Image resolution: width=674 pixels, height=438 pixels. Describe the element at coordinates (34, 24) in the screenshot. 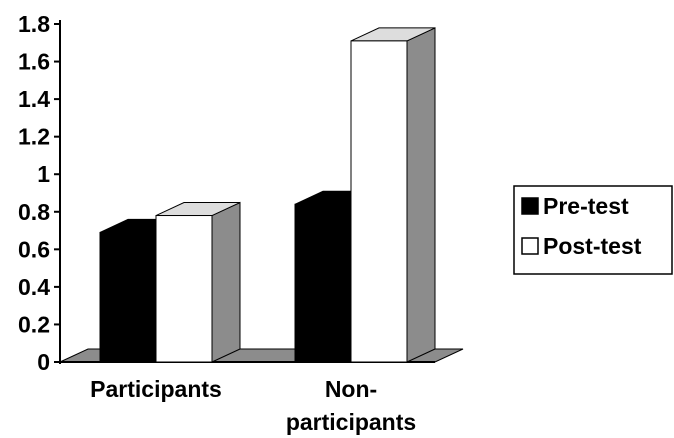

I see `y-tick-label: 1.8` at that location.